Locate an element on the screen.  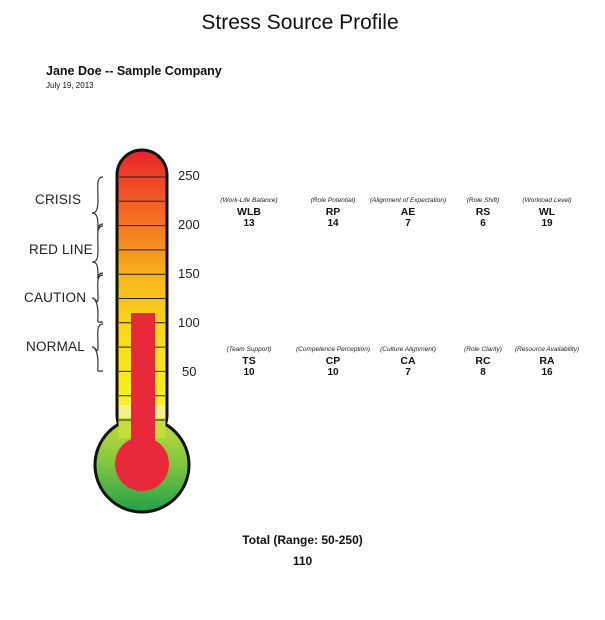
metric-rc: (Role Clarity) RC 8 is located at coordinates (483, 362).